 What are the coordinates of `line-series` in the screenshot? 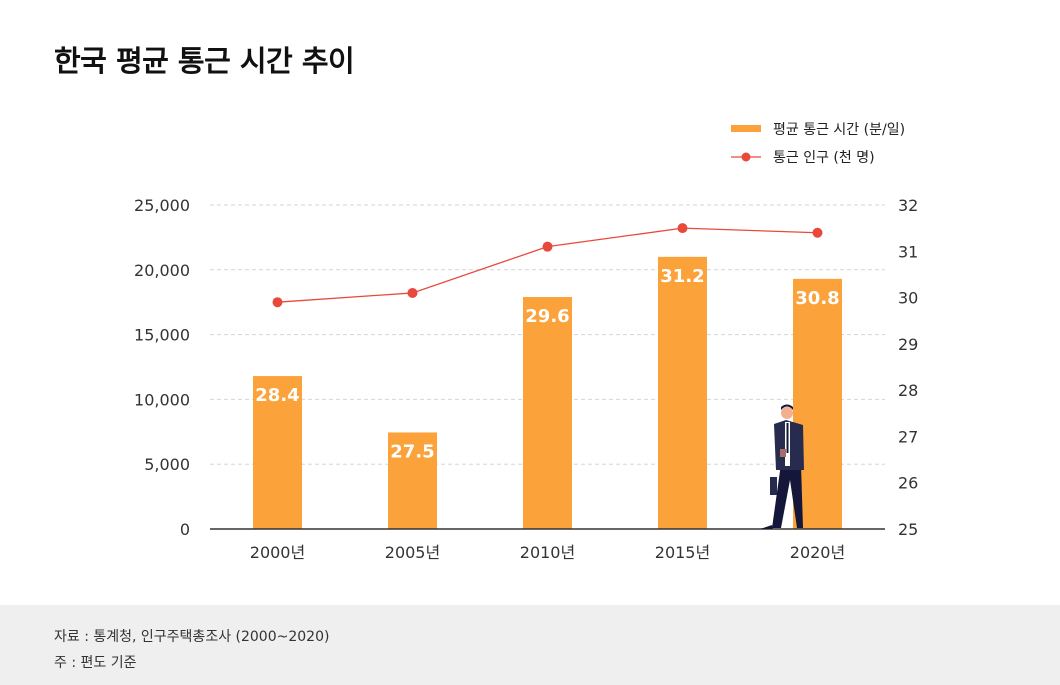 It's located at (547, 265).